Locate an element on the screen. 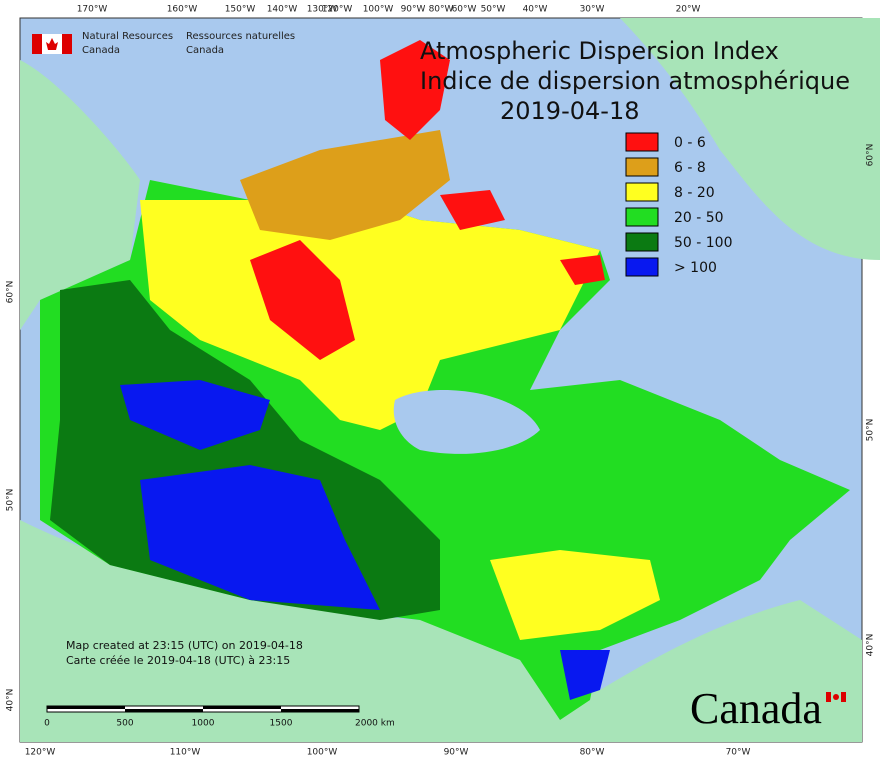  zone-100a is located at coordinates (260, 537).